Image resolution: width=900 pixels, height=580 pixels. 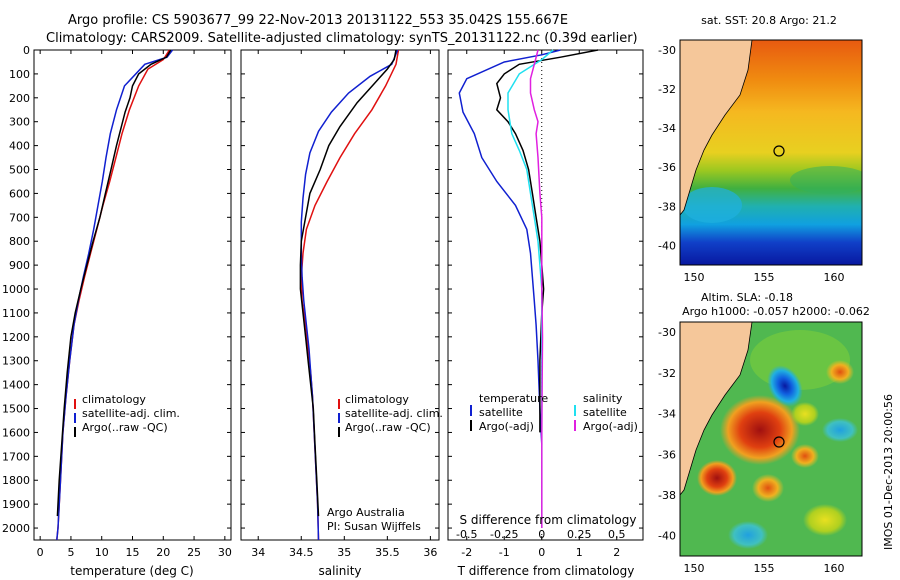 I want to click on ytick-label: 1500, so click(x=16, y=409).